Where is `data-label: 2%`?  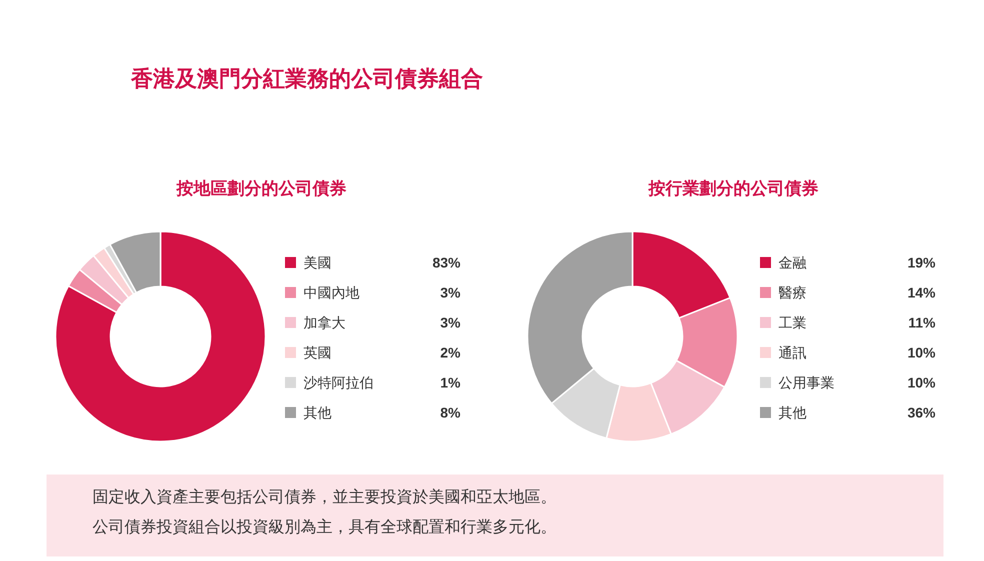 data-label: 2% is located at coordinates (451, 352).